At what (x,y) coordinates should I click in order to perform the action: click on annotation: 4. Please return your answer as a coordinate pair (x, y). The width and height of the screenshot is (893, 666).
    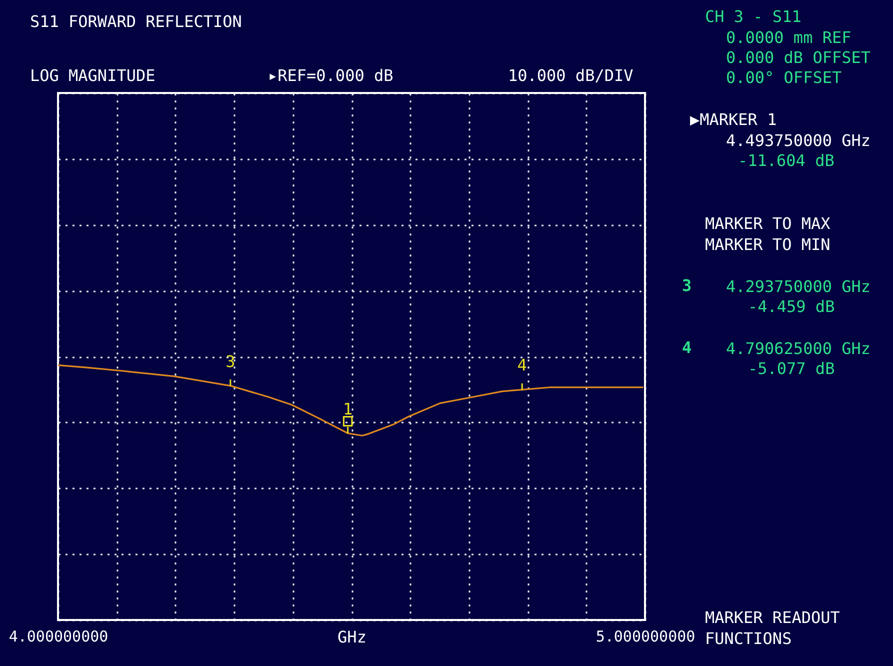
    Looking at the image, I should click on (522, 365).